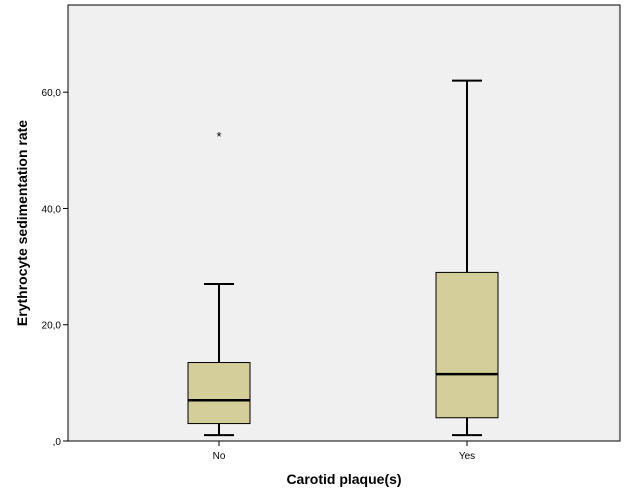 This screenshot has height=501, width=626. I want to click on x-tick-label-no: No, so click(219, 456).